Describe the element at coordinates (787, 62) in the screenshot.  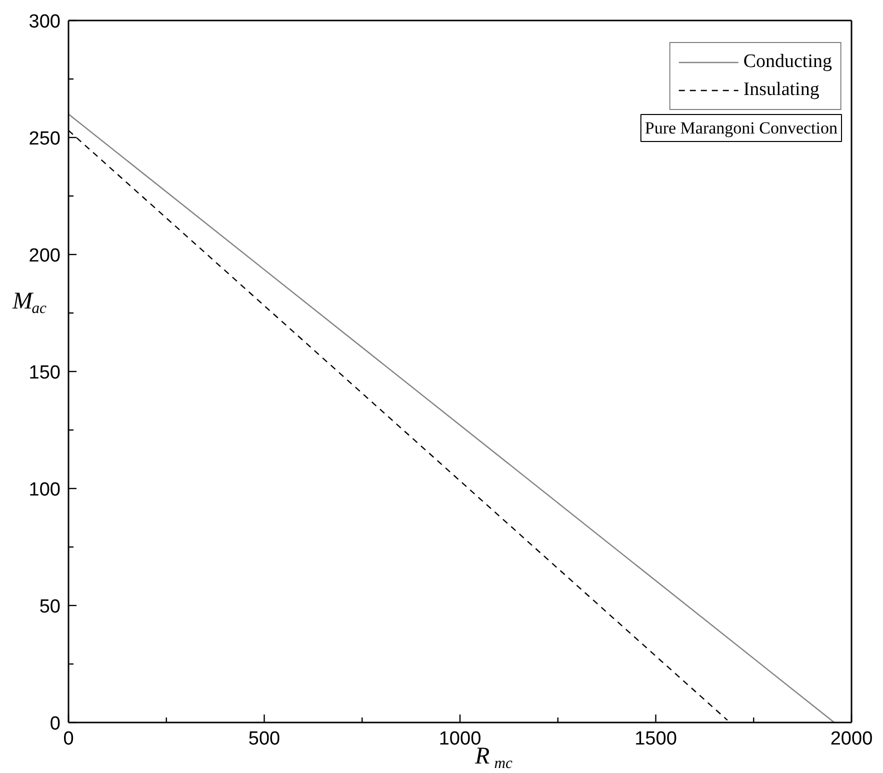
I see `legend-label: Conducting` at that location.